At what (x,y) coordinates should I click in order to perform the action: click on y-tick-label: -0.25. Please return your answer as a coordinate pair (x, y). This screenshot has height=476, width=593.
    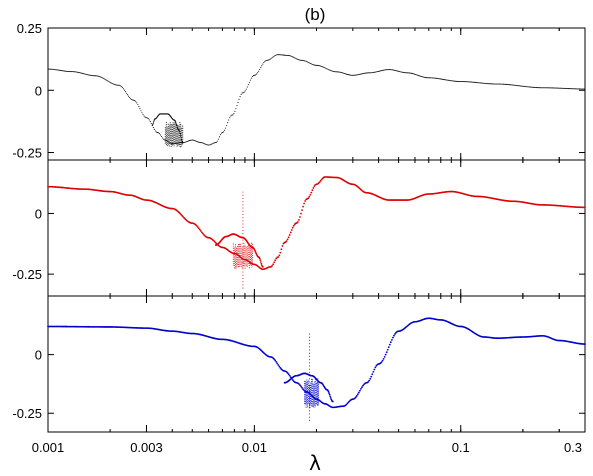
    Looking at the image, I should click on (27, 153).